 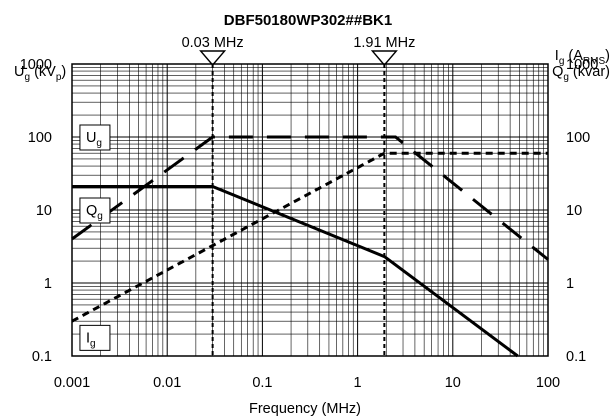 I want to click on marker-label: 1.91 MHz, so click(x=384, y=43).